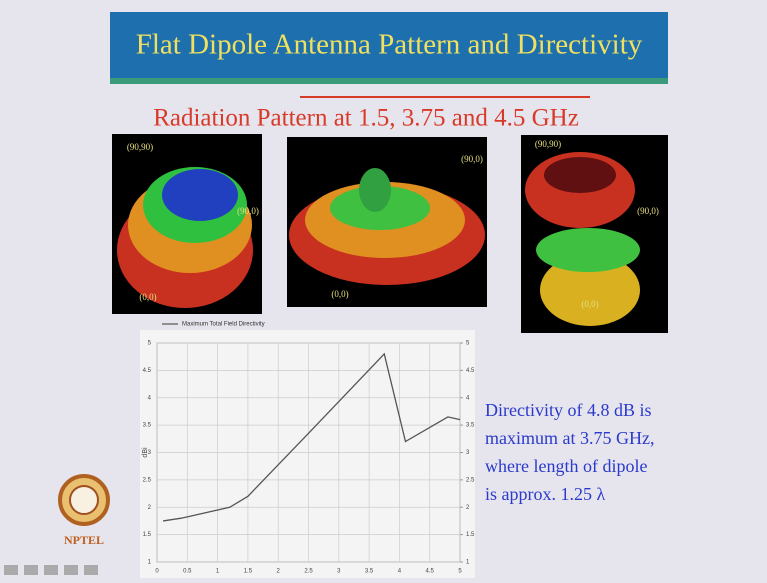 The image size is (767, 583). What do you see at coordinates (157, 572) in the screenshot?
I see `x-tick-label: 0` at bounding box center [157, 572].